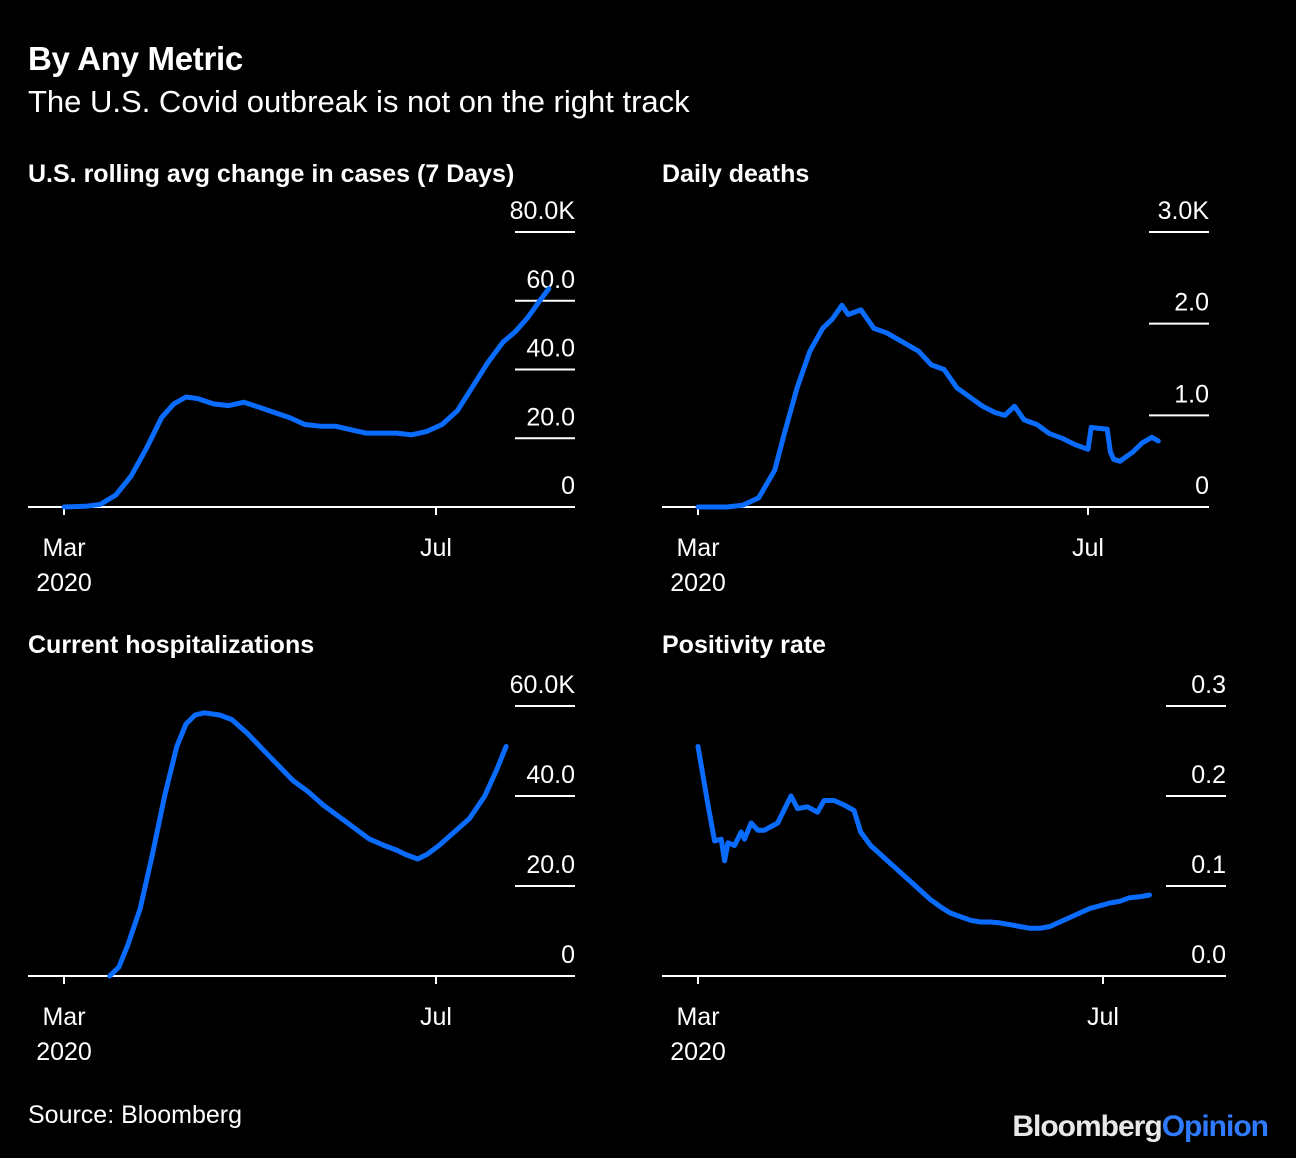  I want to click on y-tick-label: 2.0, so click(1191, 303).